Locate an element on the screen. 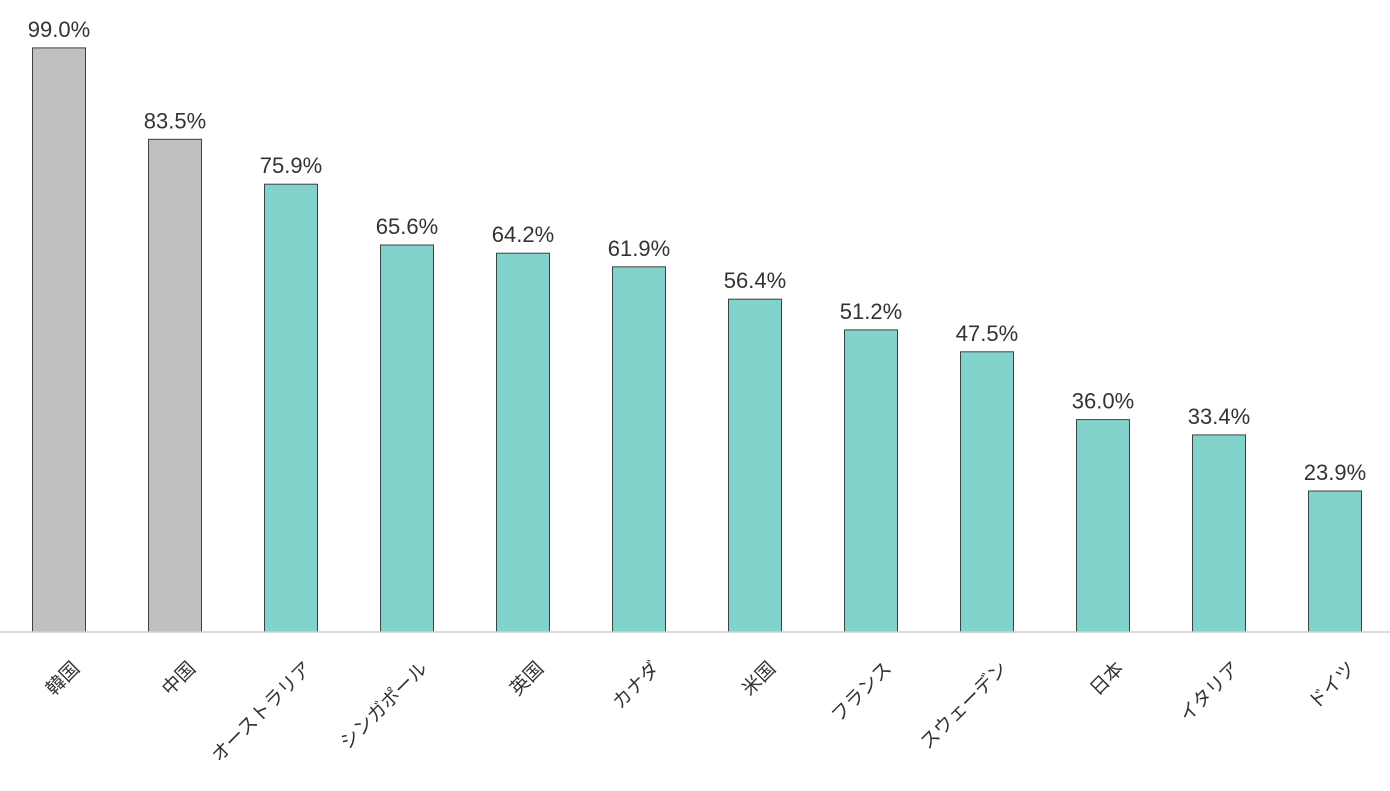 Image resolution: width=1390 pixels, height=791 pixels. value-label-7: 56.4% is located at coordinates (755, 280).